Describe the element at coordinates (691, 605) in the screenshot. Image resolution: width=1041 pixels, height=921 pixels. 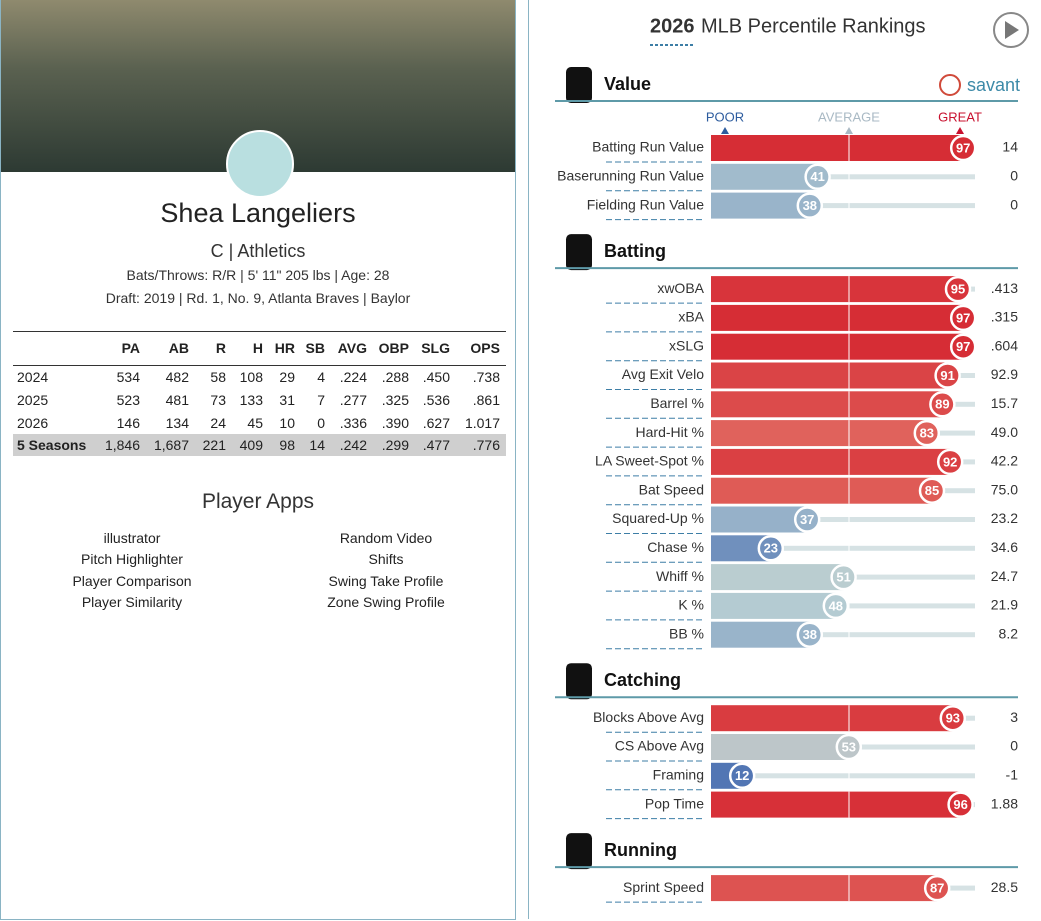
I see `metric-label: K %` at that location.